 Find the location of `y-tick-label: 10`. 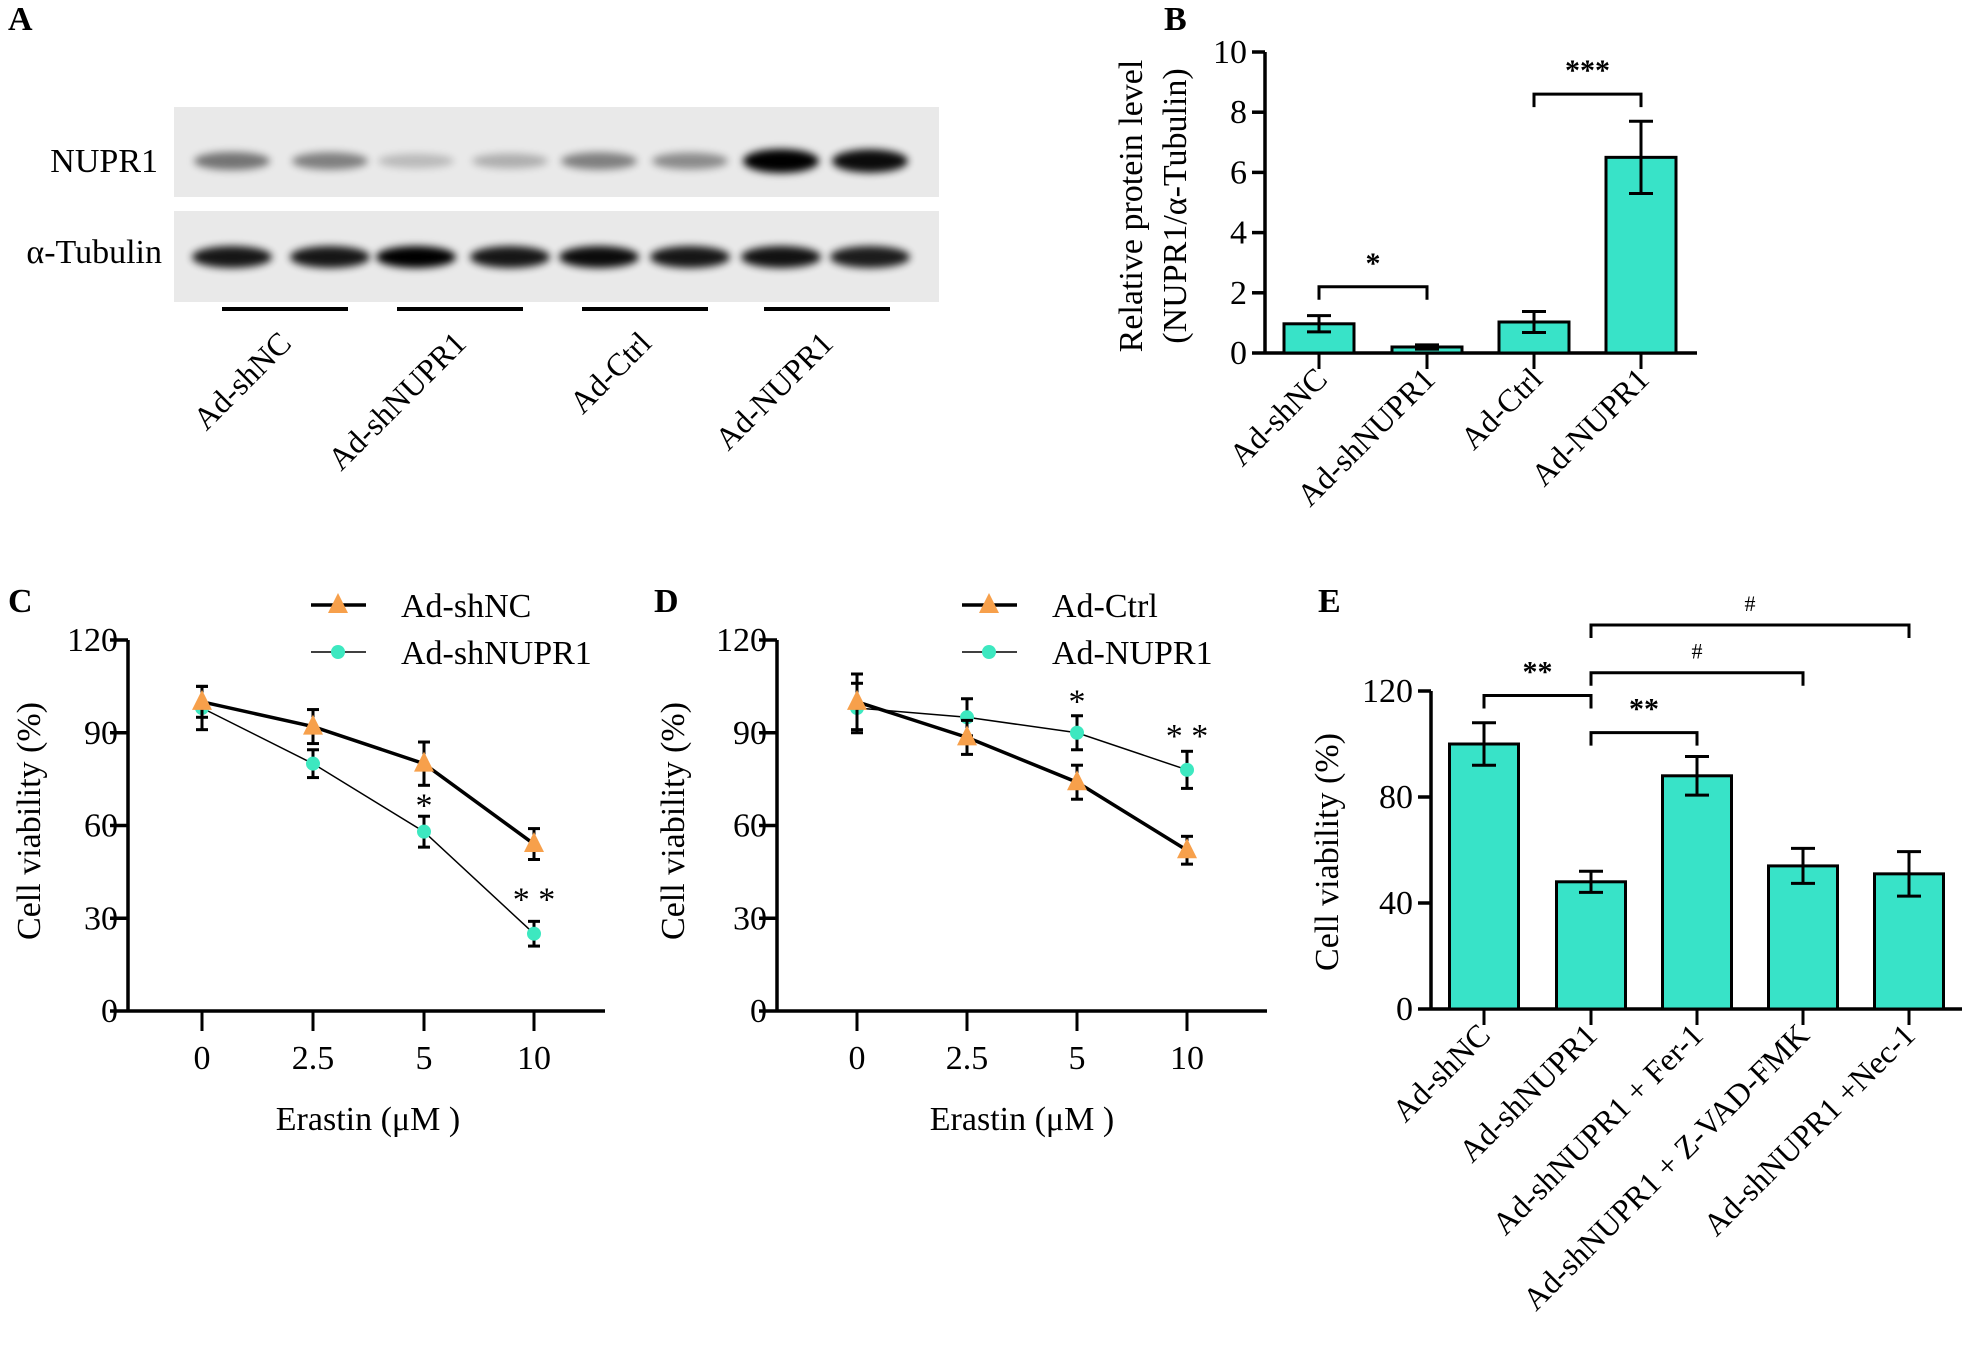

y-tick-label: 10 is located at coordinates (1230, 52).